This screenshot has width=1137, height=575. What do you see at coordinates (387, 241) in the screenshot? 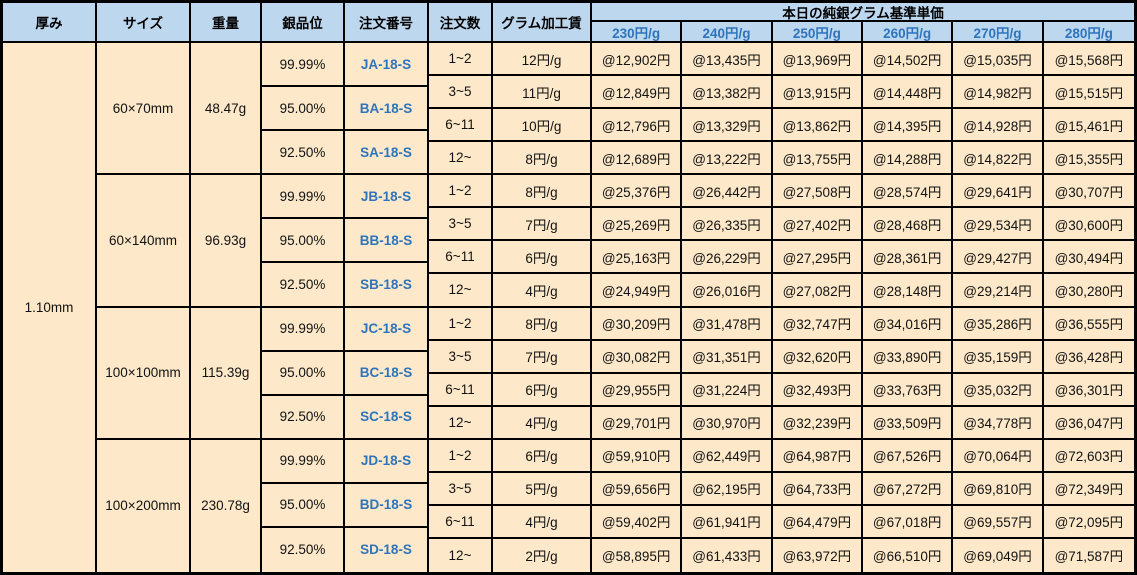
I see `order-no-cell: BB-18-S` at bounding box center [387, 241].